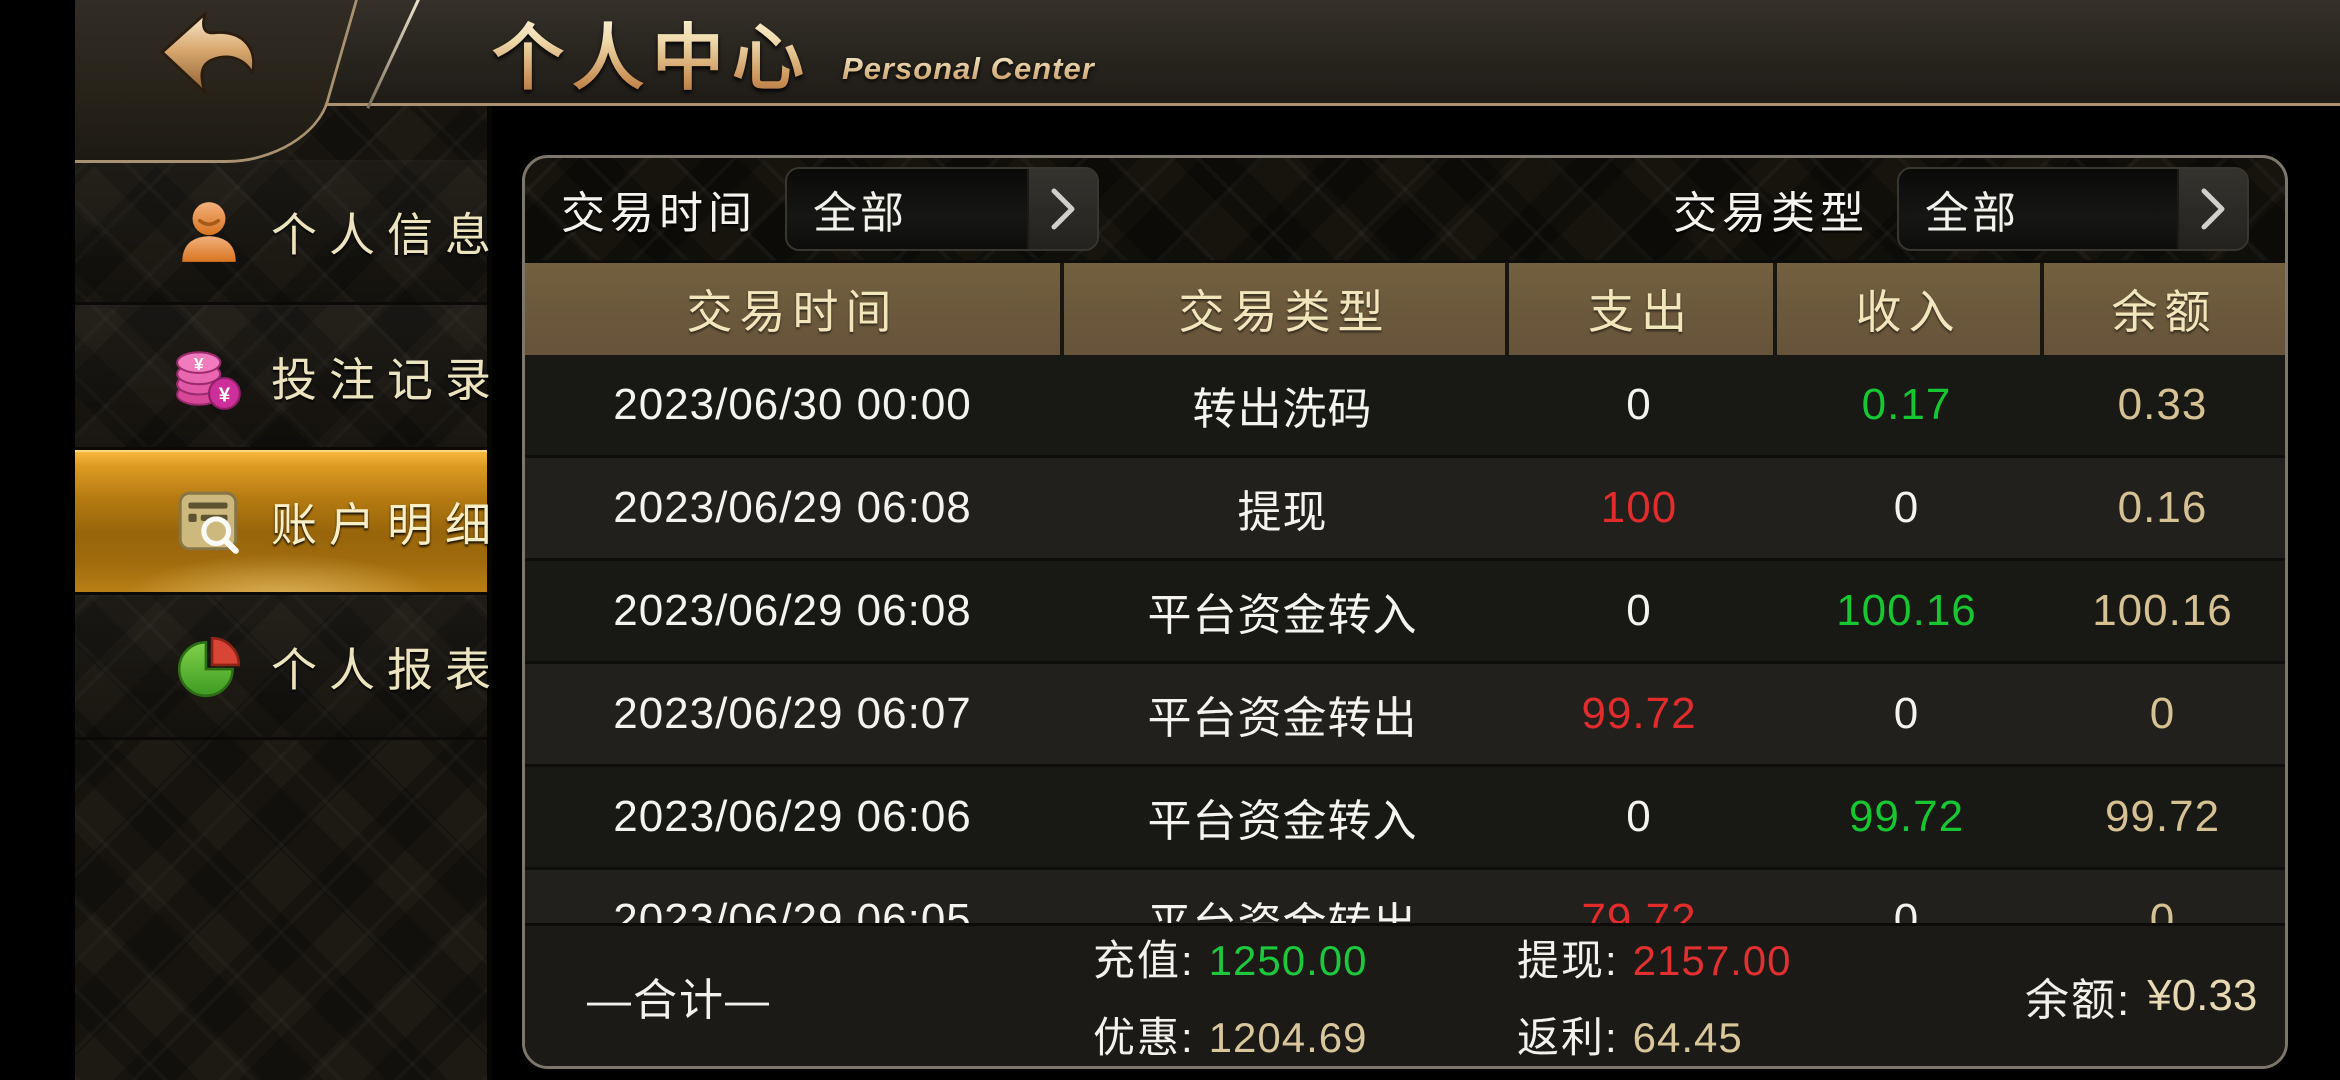  I want to click on table-row: 2023/06/29 06:08 平台资金转入 0 100.16 100.16, so click(1405, 609).